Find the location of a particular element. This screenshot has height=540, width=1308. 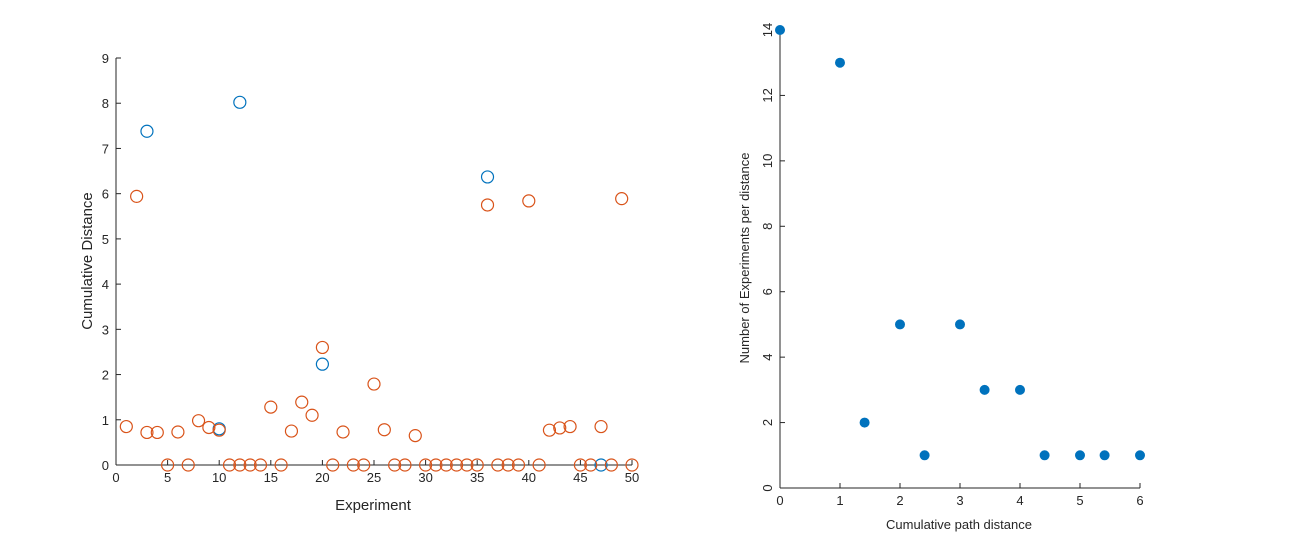

left-x-axis-label: Experiment is located at coordinates (373, 505).